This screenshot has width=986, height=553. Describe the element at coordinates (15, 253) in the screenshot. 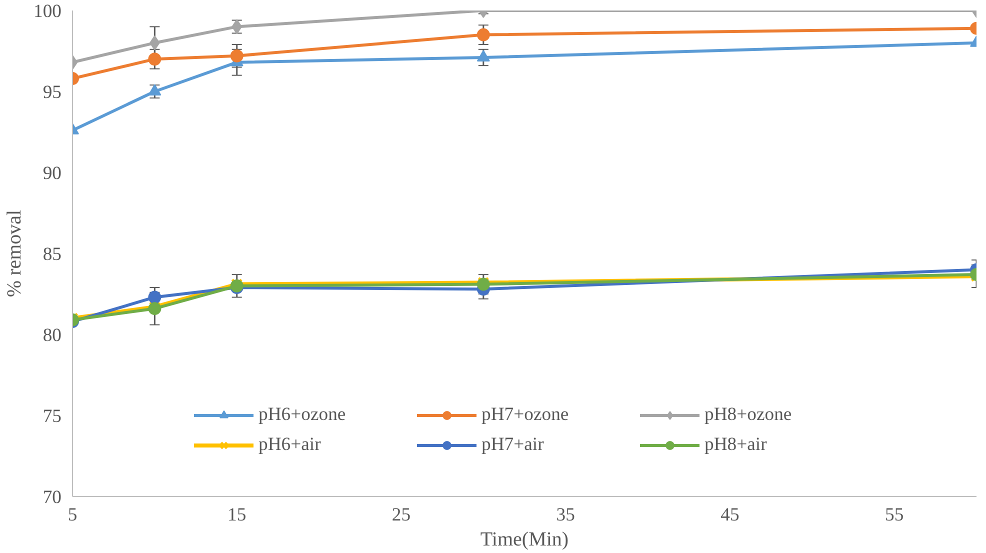

I see `y-axis-title: % removal` at that location.